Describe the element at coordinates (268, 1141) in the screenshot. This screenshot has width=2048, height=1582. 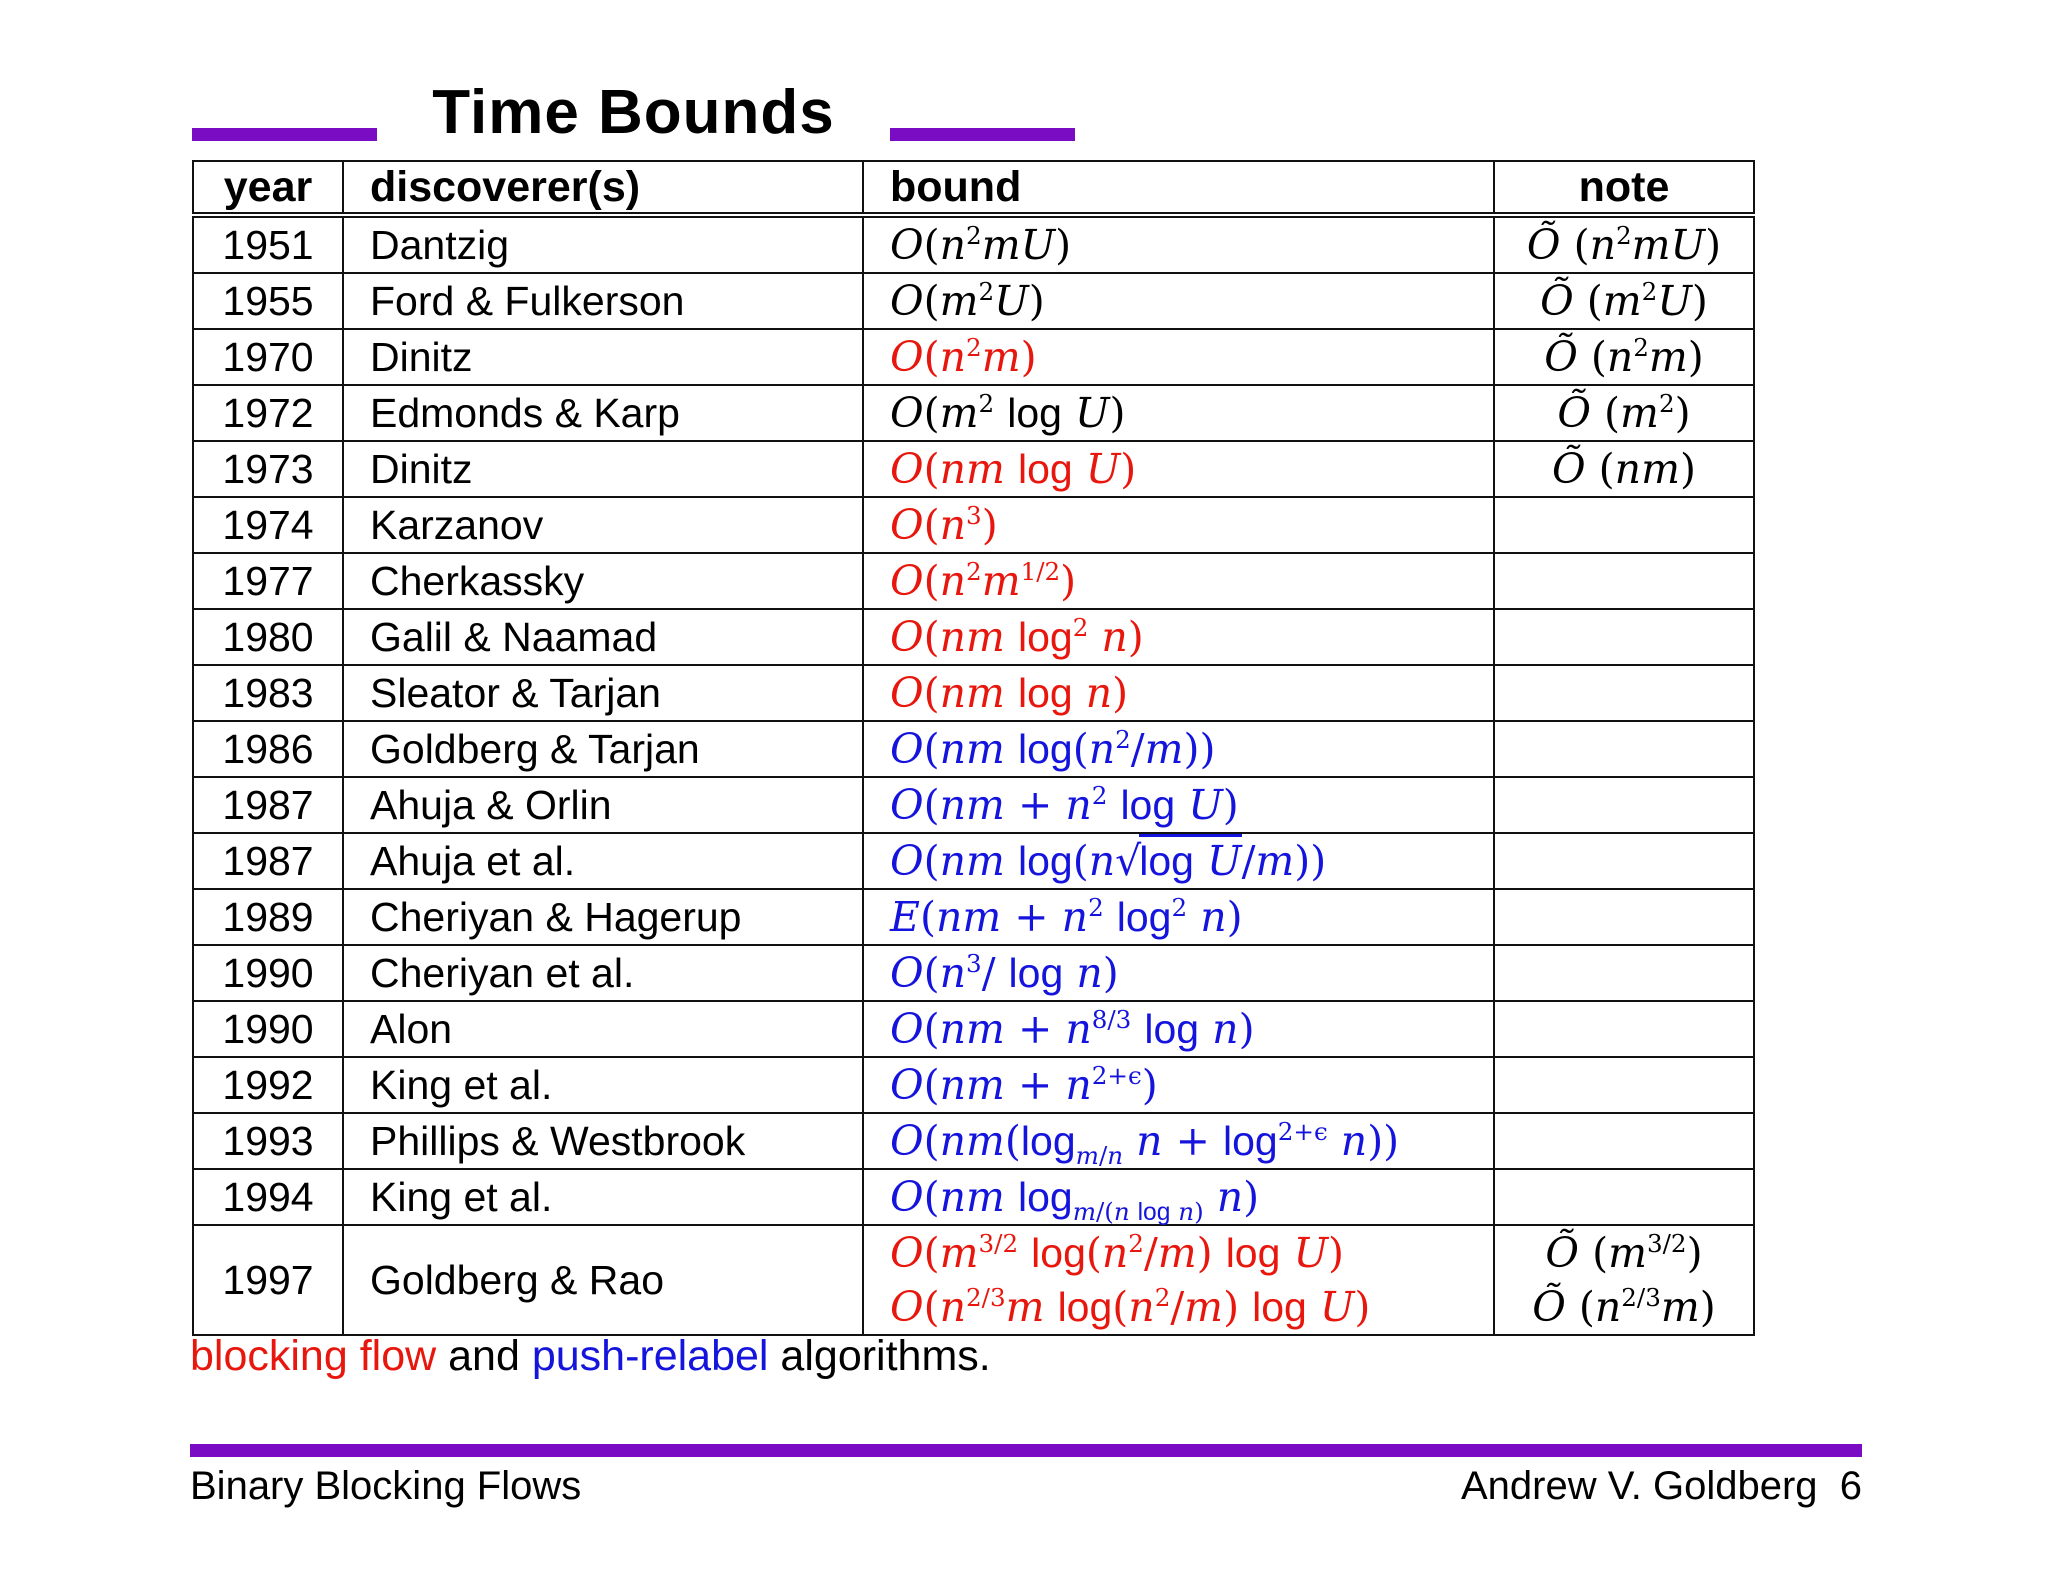
I see `year-cell: 1993` at that location.